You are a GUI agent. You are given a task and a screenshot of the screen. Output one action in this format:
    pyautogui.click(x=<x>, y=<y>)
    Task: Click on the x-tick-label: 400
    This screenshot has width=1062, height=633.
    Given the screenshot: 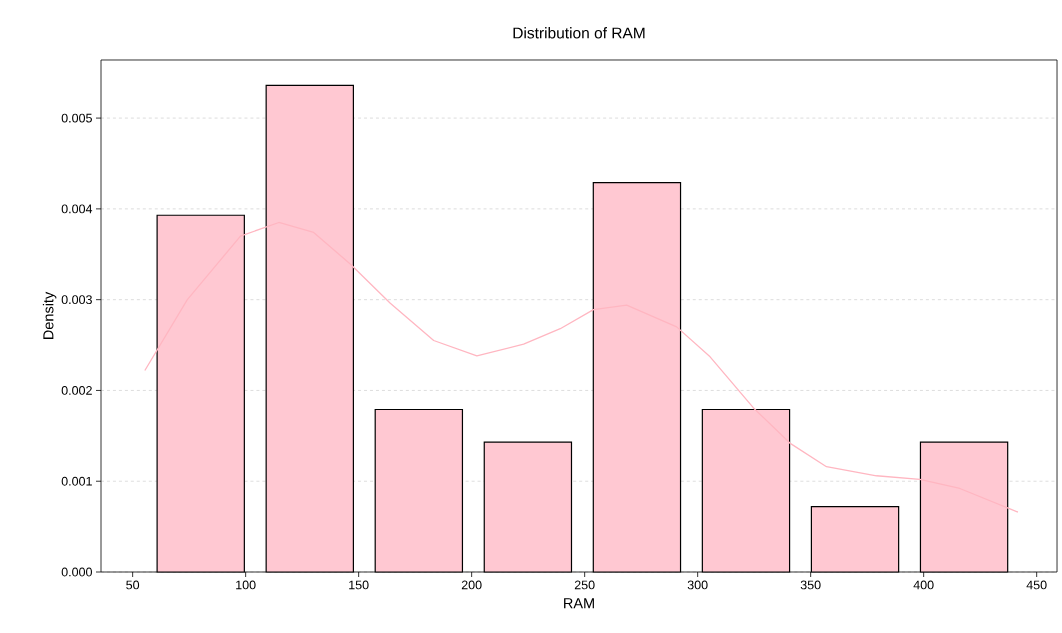 What is the action you would take?
    pyautogui.click(x=923, y=585)
    